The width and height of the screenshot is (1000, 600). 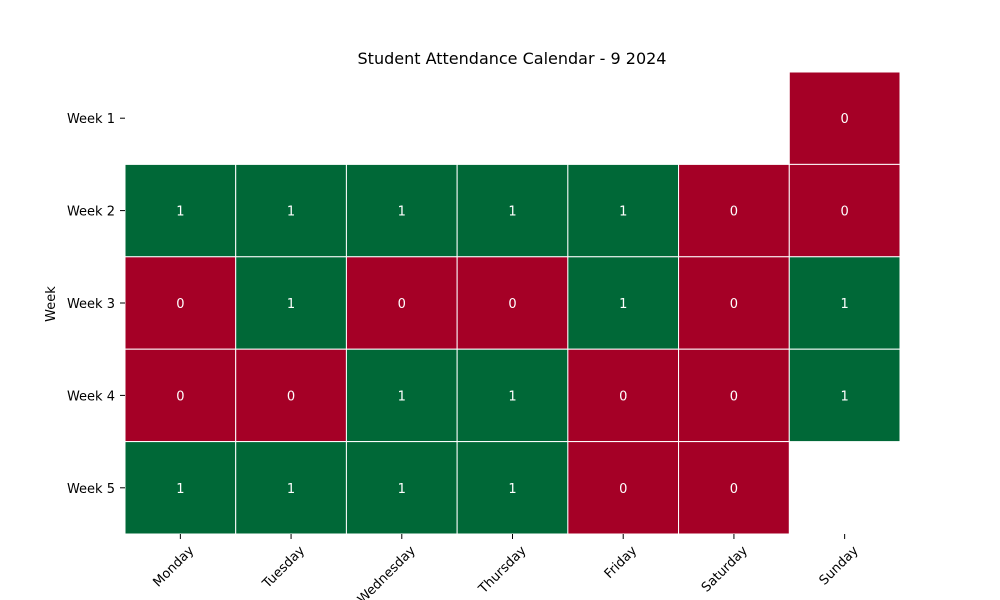 What do you see at coordinates (839, 565) in the screenshot?
I see `x-tick-label: Sunday` at bounding box center [839, 565].